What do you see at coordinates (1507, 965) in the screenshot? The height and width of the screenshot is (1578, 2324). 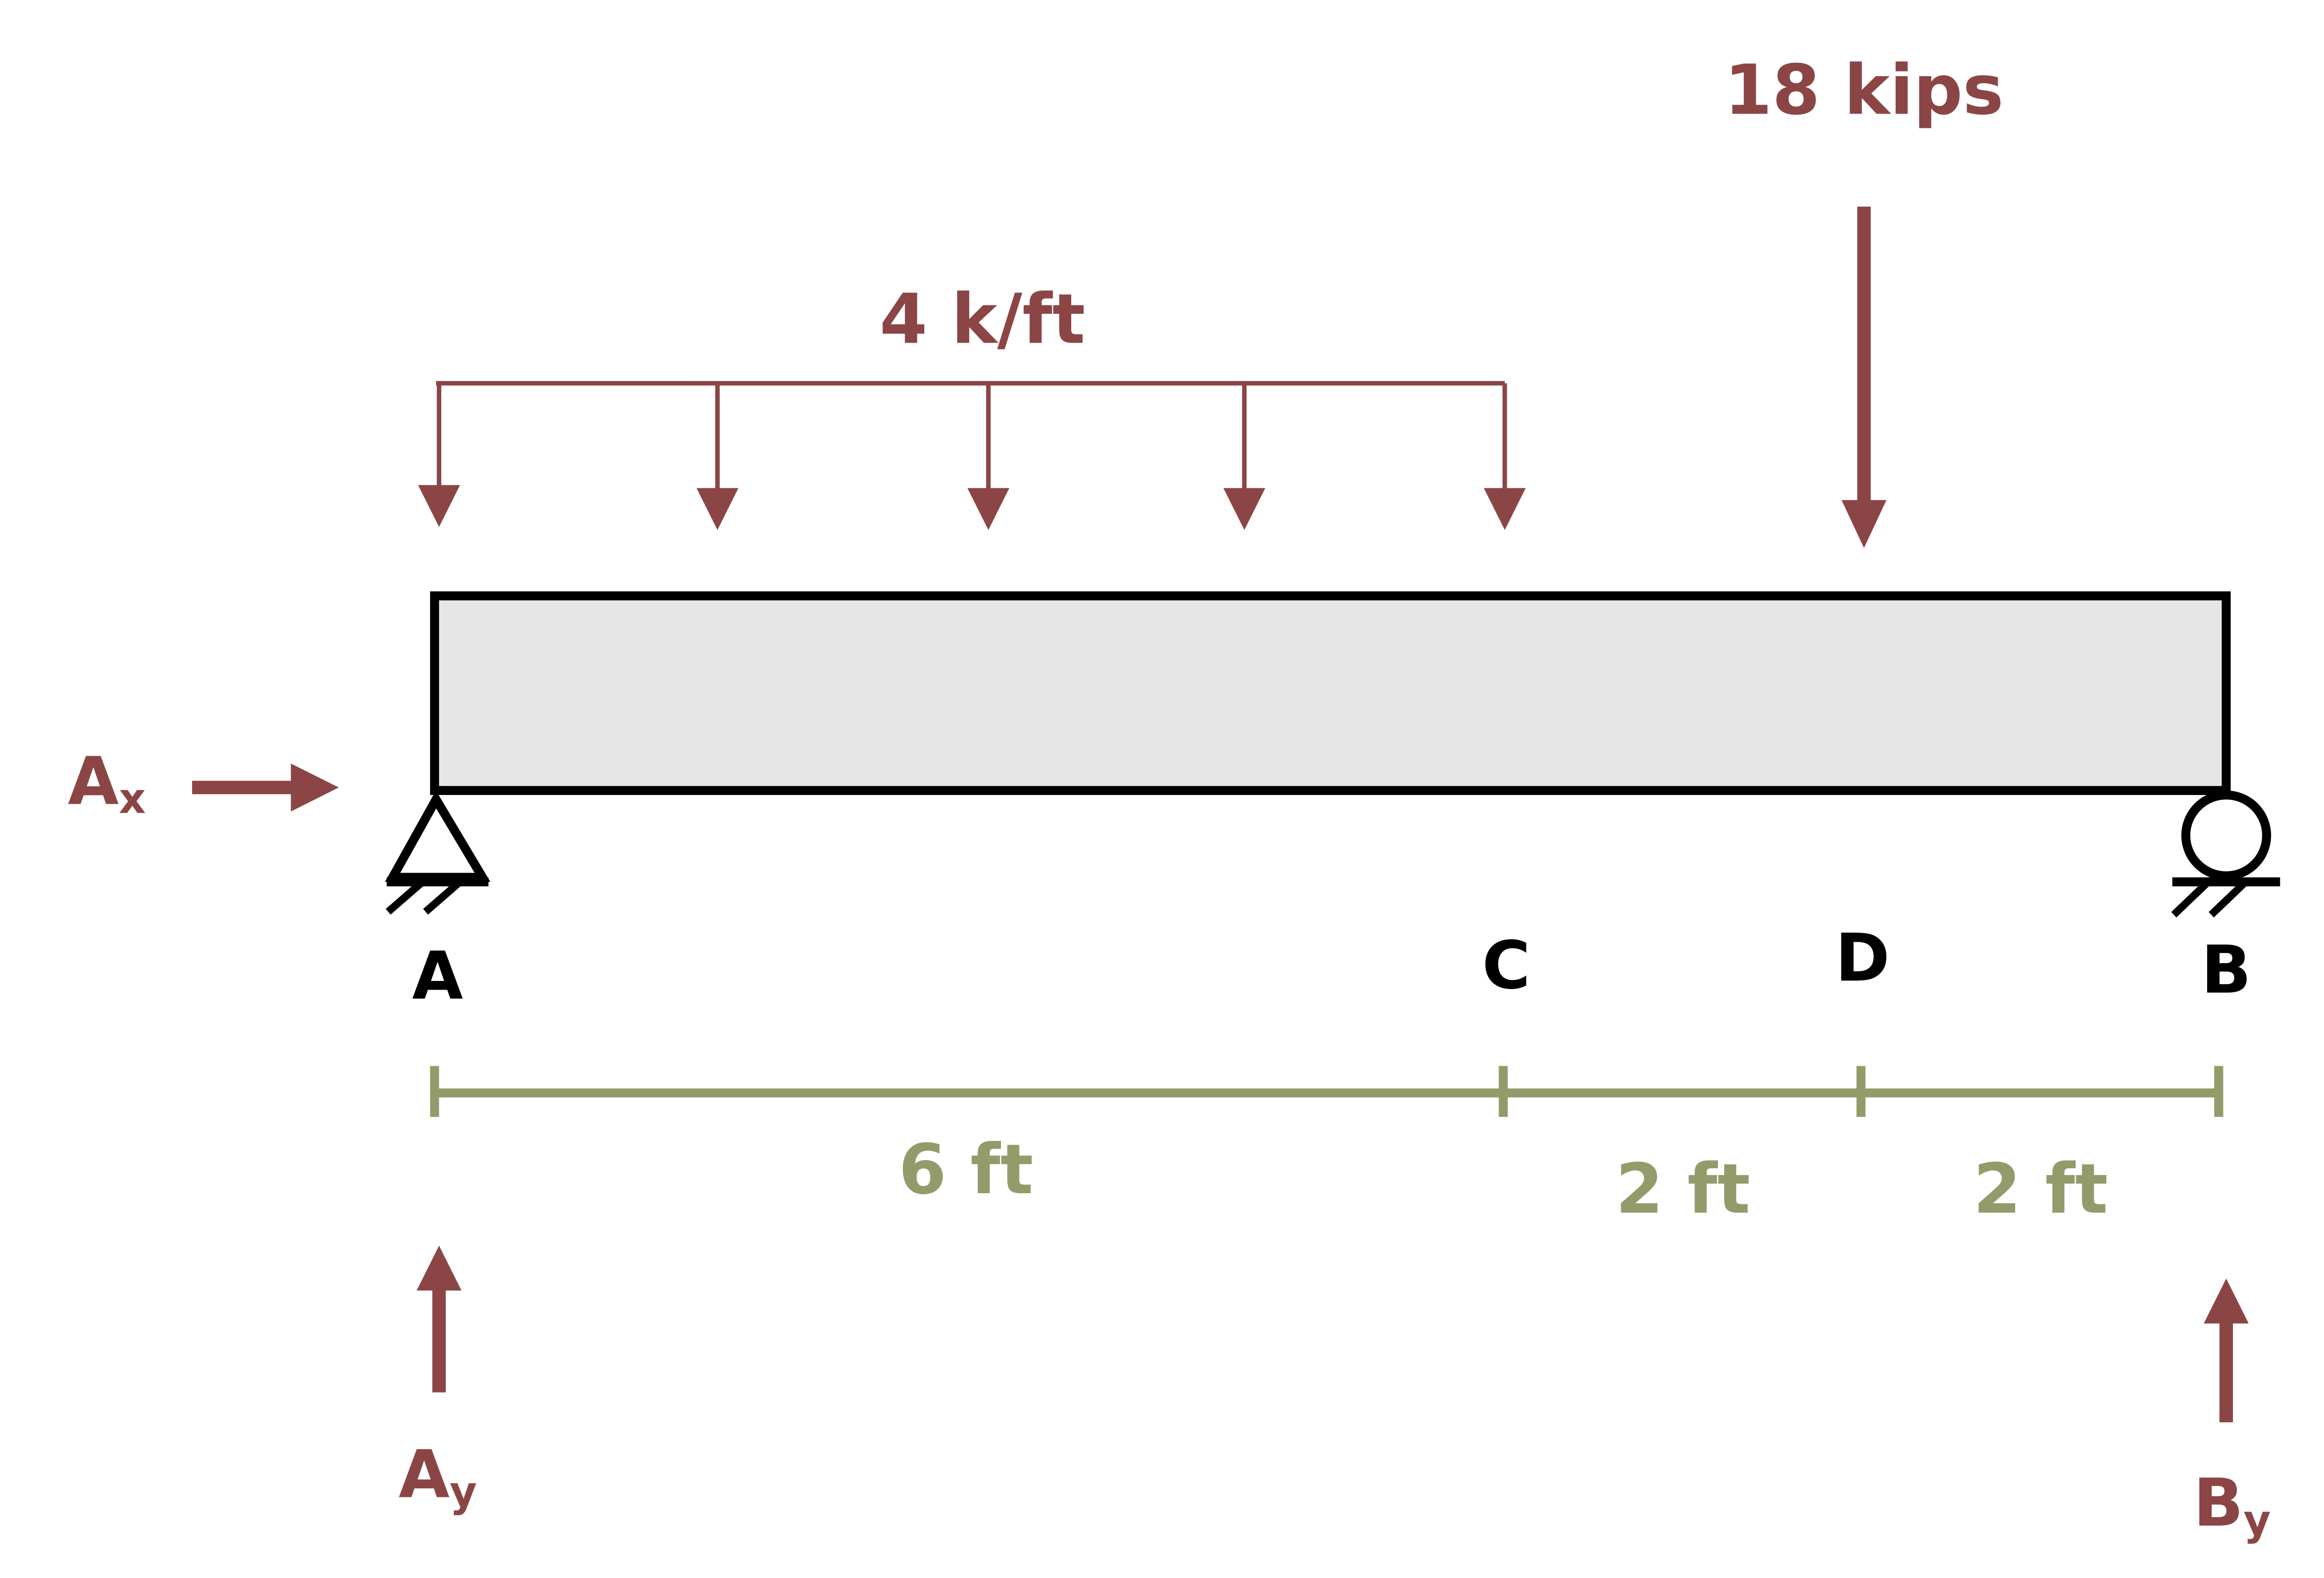 I see `point-c-label: C` at bounding box center [1507, 965].